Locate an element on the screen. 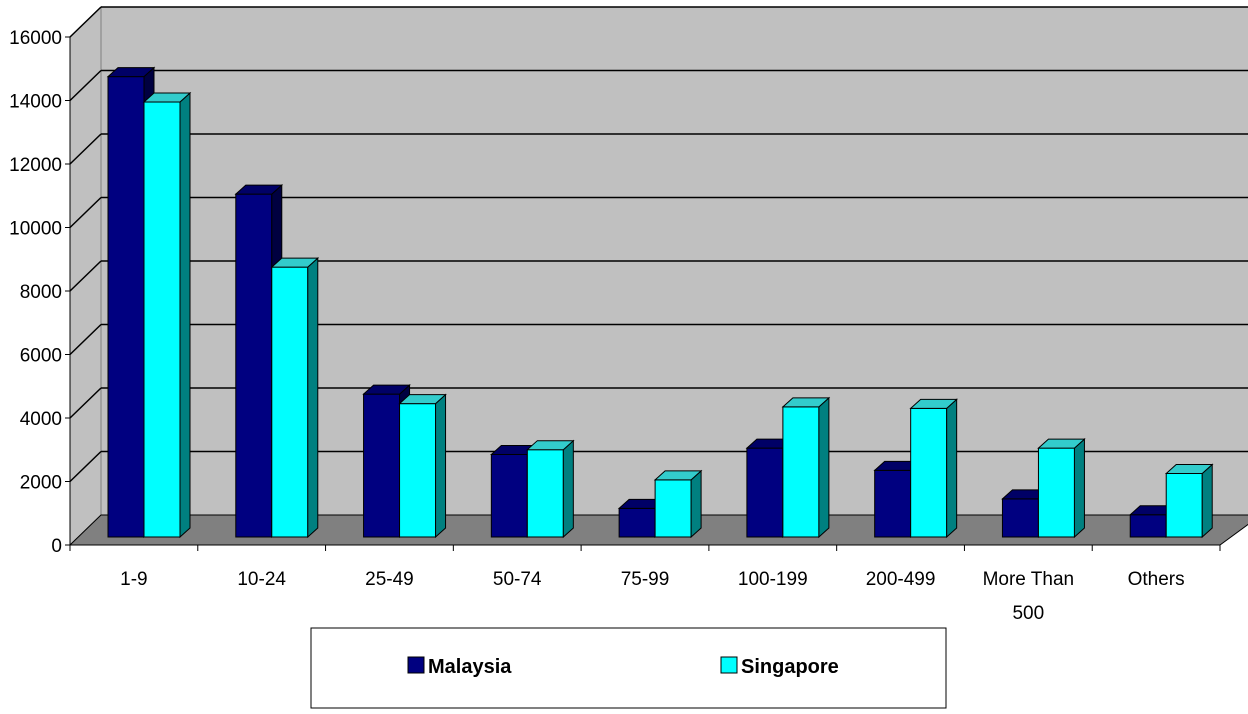 This screenshot has width=1248, height=714. y-tick-label: 4000 is located at coordinates (41, 419).